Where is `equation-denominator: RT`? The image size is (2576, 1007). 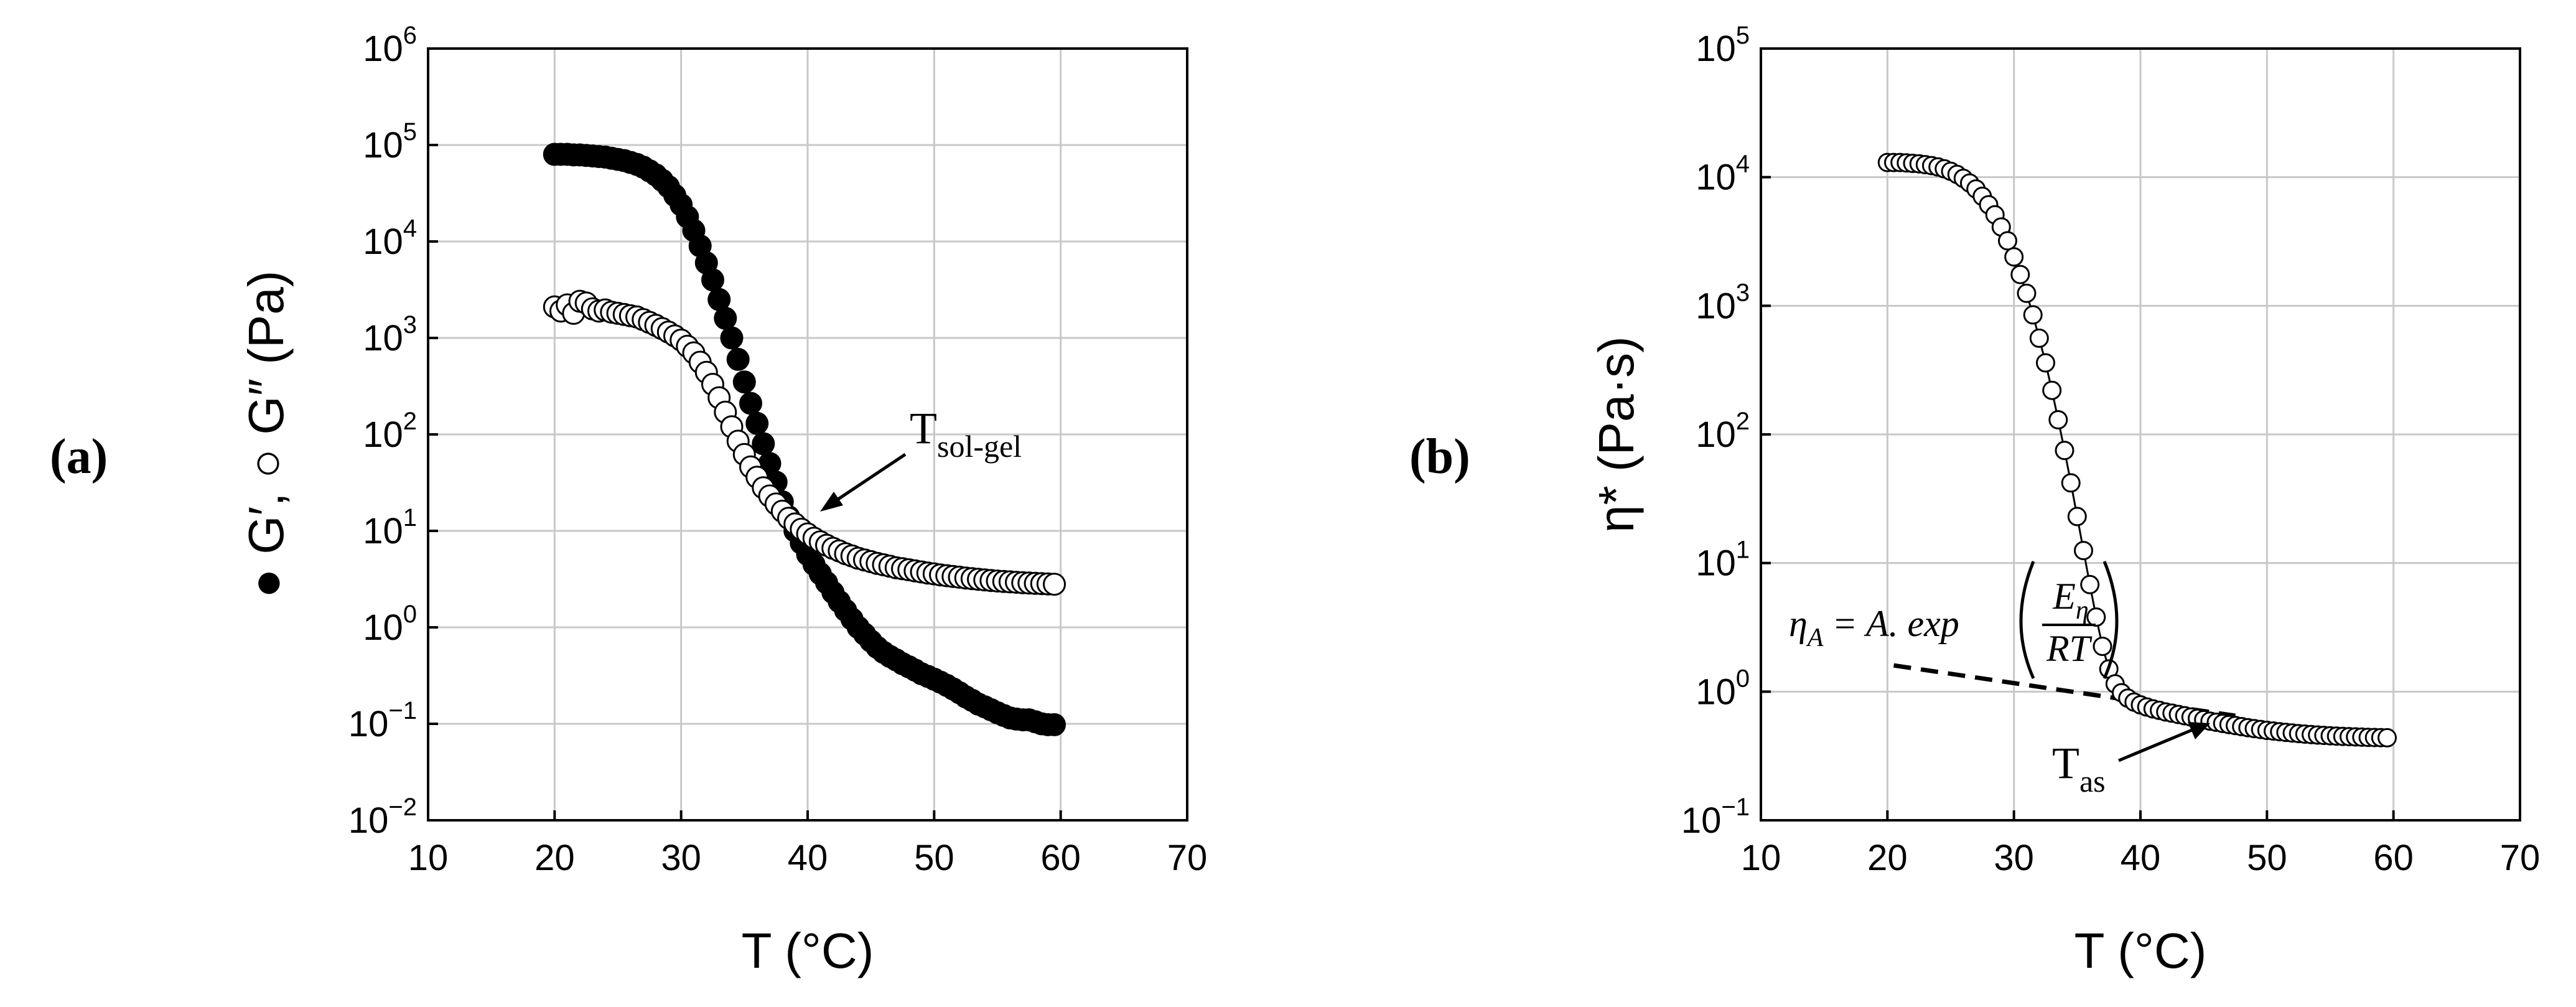 equation-denominator: RT is located at coordinates (2069, 648).